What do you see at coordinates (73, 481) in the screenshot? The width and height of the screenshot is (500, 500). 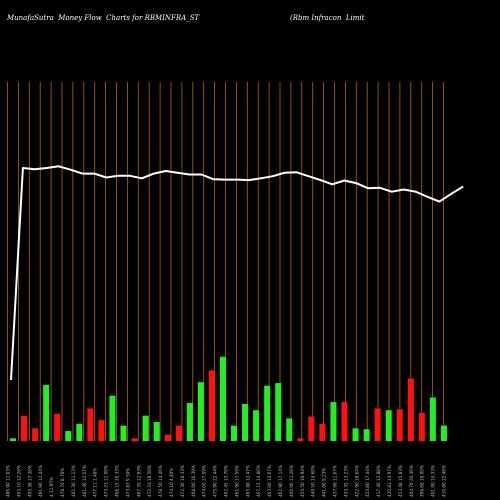 I see `x-tick-label: 481.30 11.13%` at bounding box center [73, 481].